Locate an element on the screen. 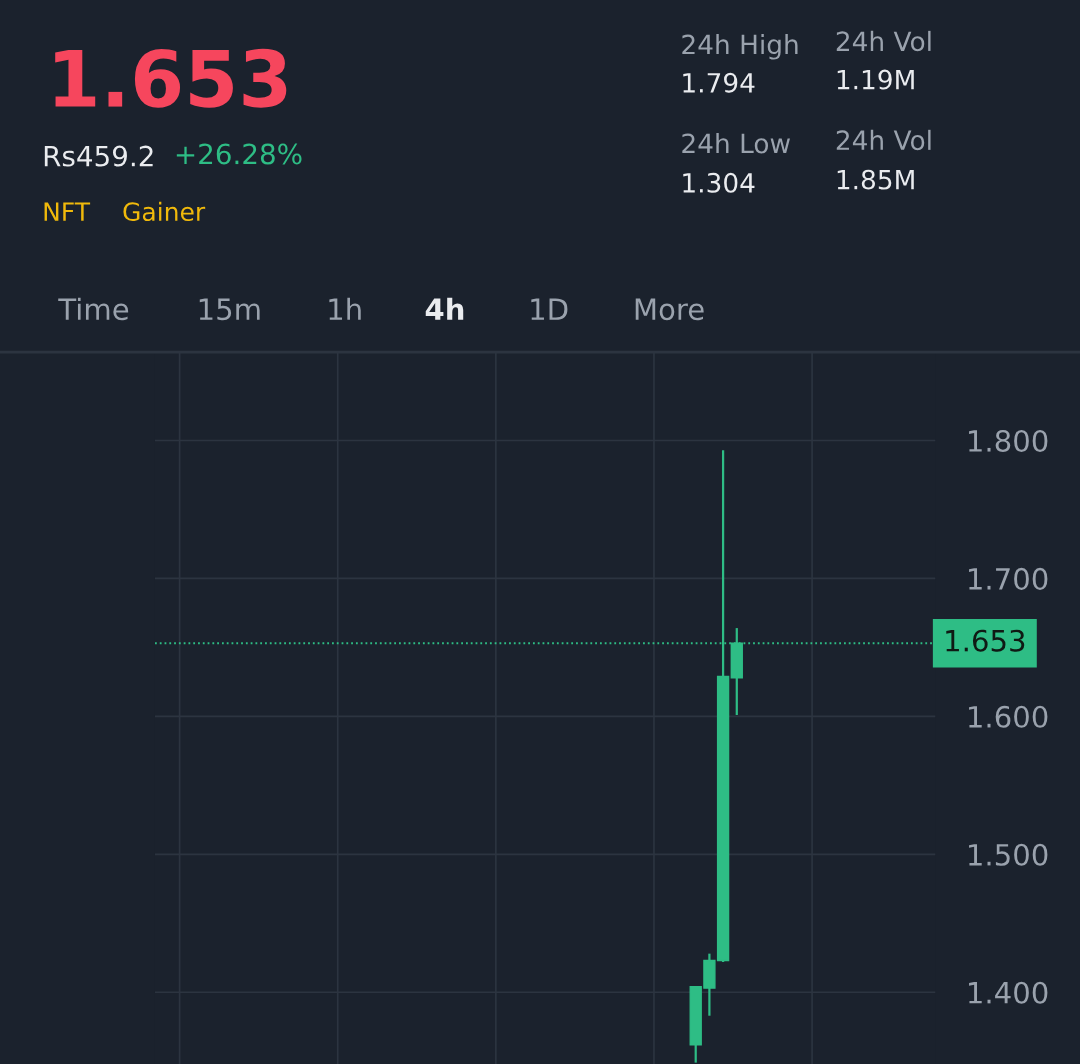 This screenshot has height=1064, width=1080. y-tick-label: 1.800 is located at coordinates (1008, 440).